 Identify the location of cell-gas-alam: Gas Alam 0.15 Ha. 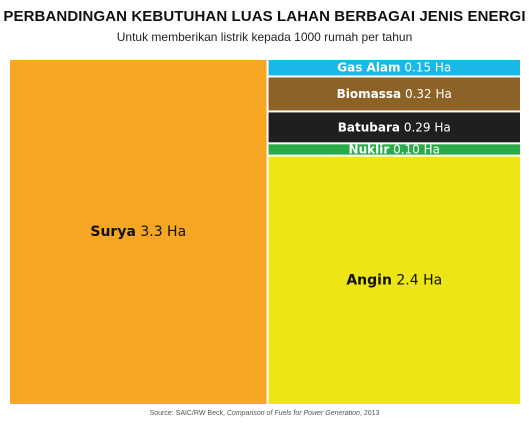
(394, 68).